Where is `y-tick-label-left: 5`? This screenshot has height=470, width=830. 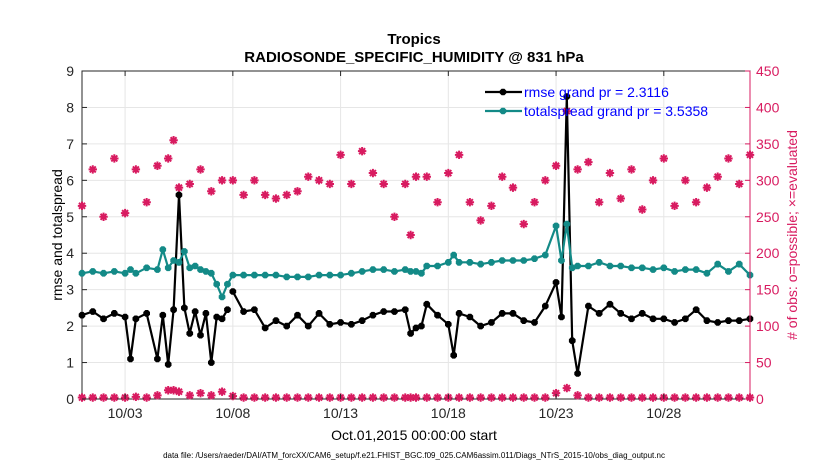
y-tick-label-left: 5 is located at coordinates (70, 217).